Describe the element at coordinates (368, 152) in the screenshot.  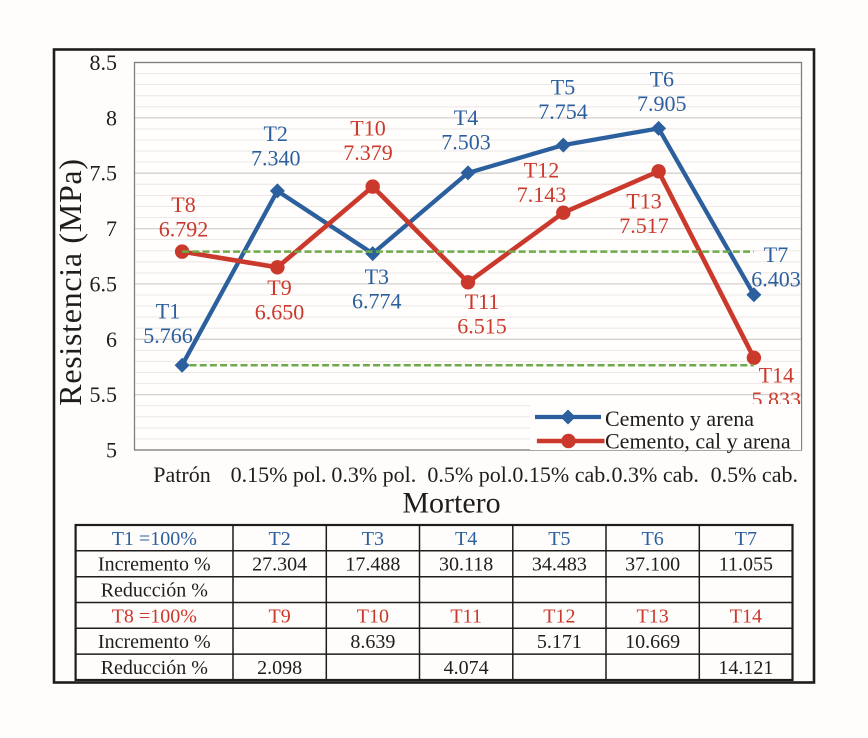
I see `svg-text: 7.379` at that location.